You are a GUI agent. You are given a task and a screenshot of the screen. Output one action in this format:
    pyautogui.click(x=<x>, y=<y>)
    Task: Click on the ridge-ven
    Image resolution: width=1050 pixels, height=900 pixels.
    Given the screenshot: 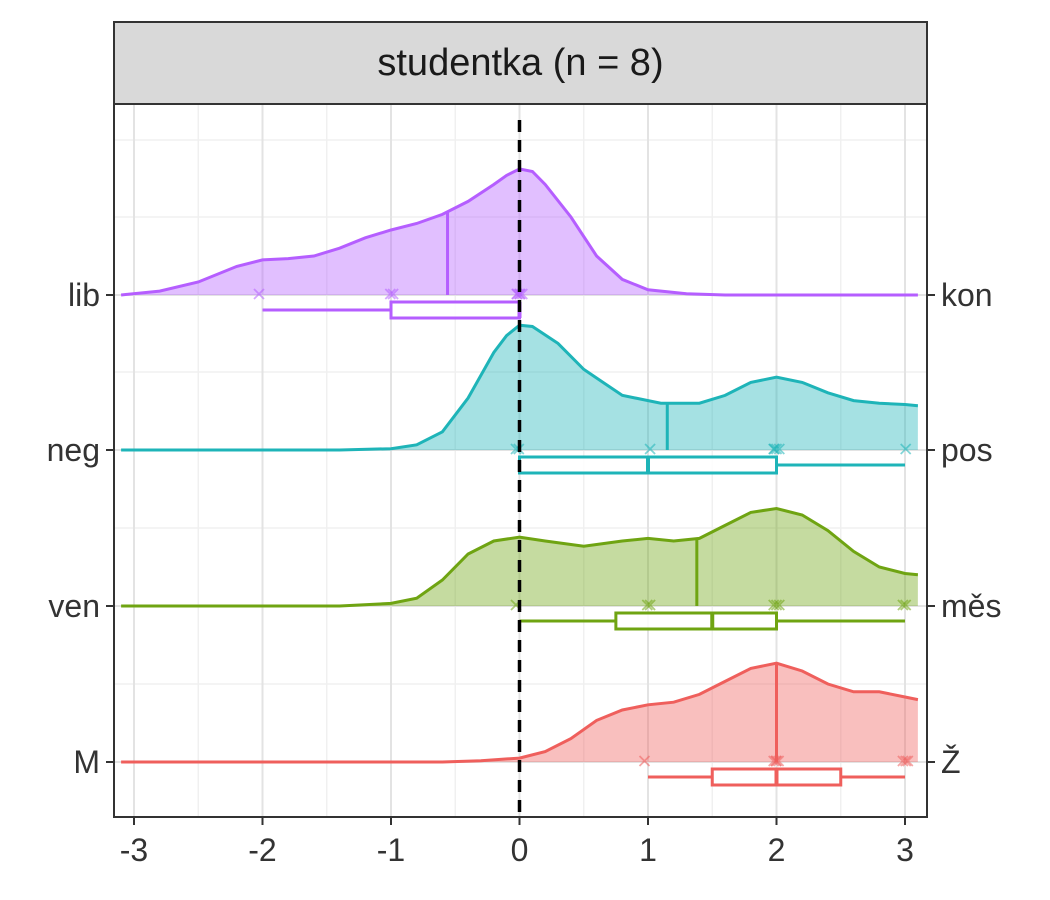 What is the action you would take?
    pyautogui.click(x=520, y=568)
    